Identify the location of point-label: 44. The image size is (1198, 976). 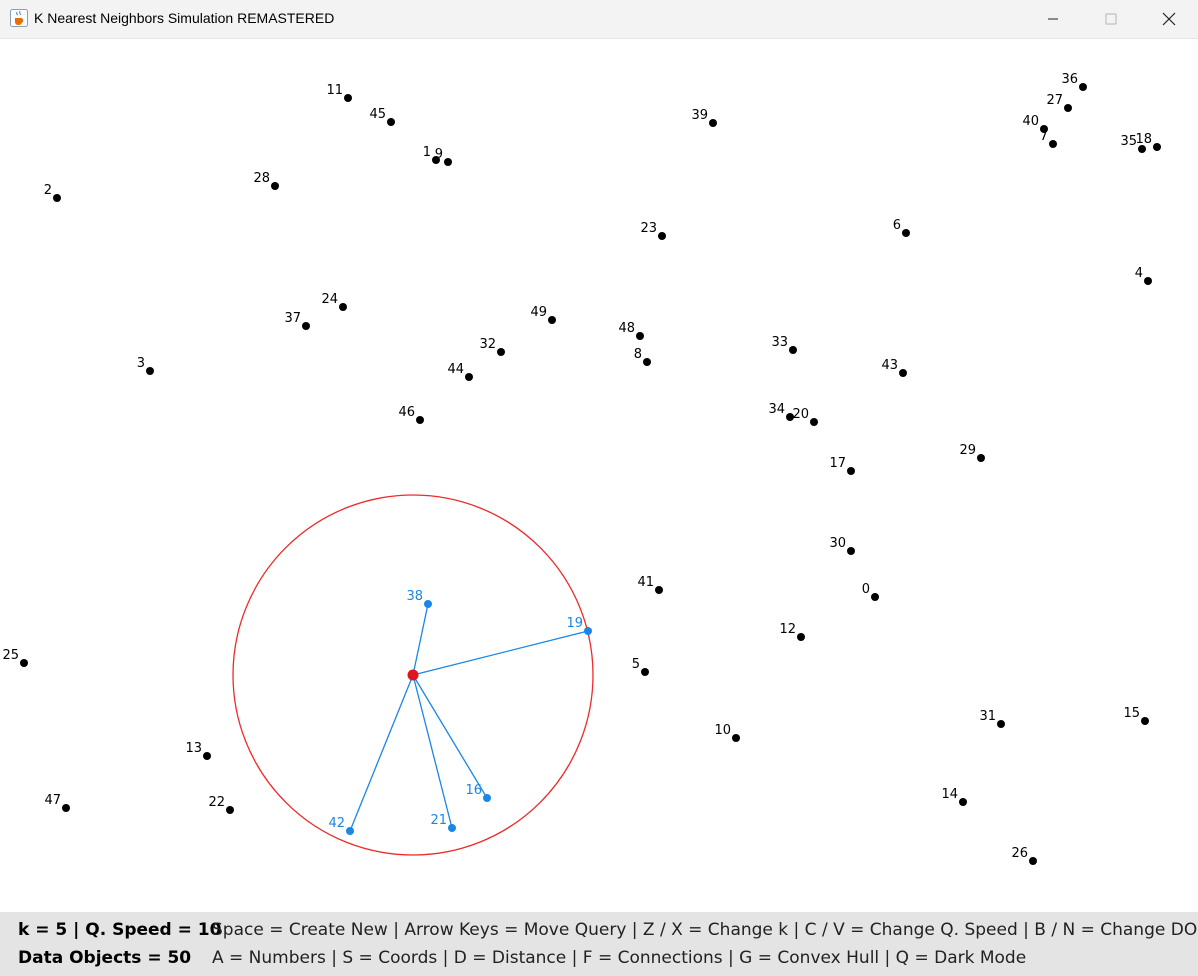
(455, 369).